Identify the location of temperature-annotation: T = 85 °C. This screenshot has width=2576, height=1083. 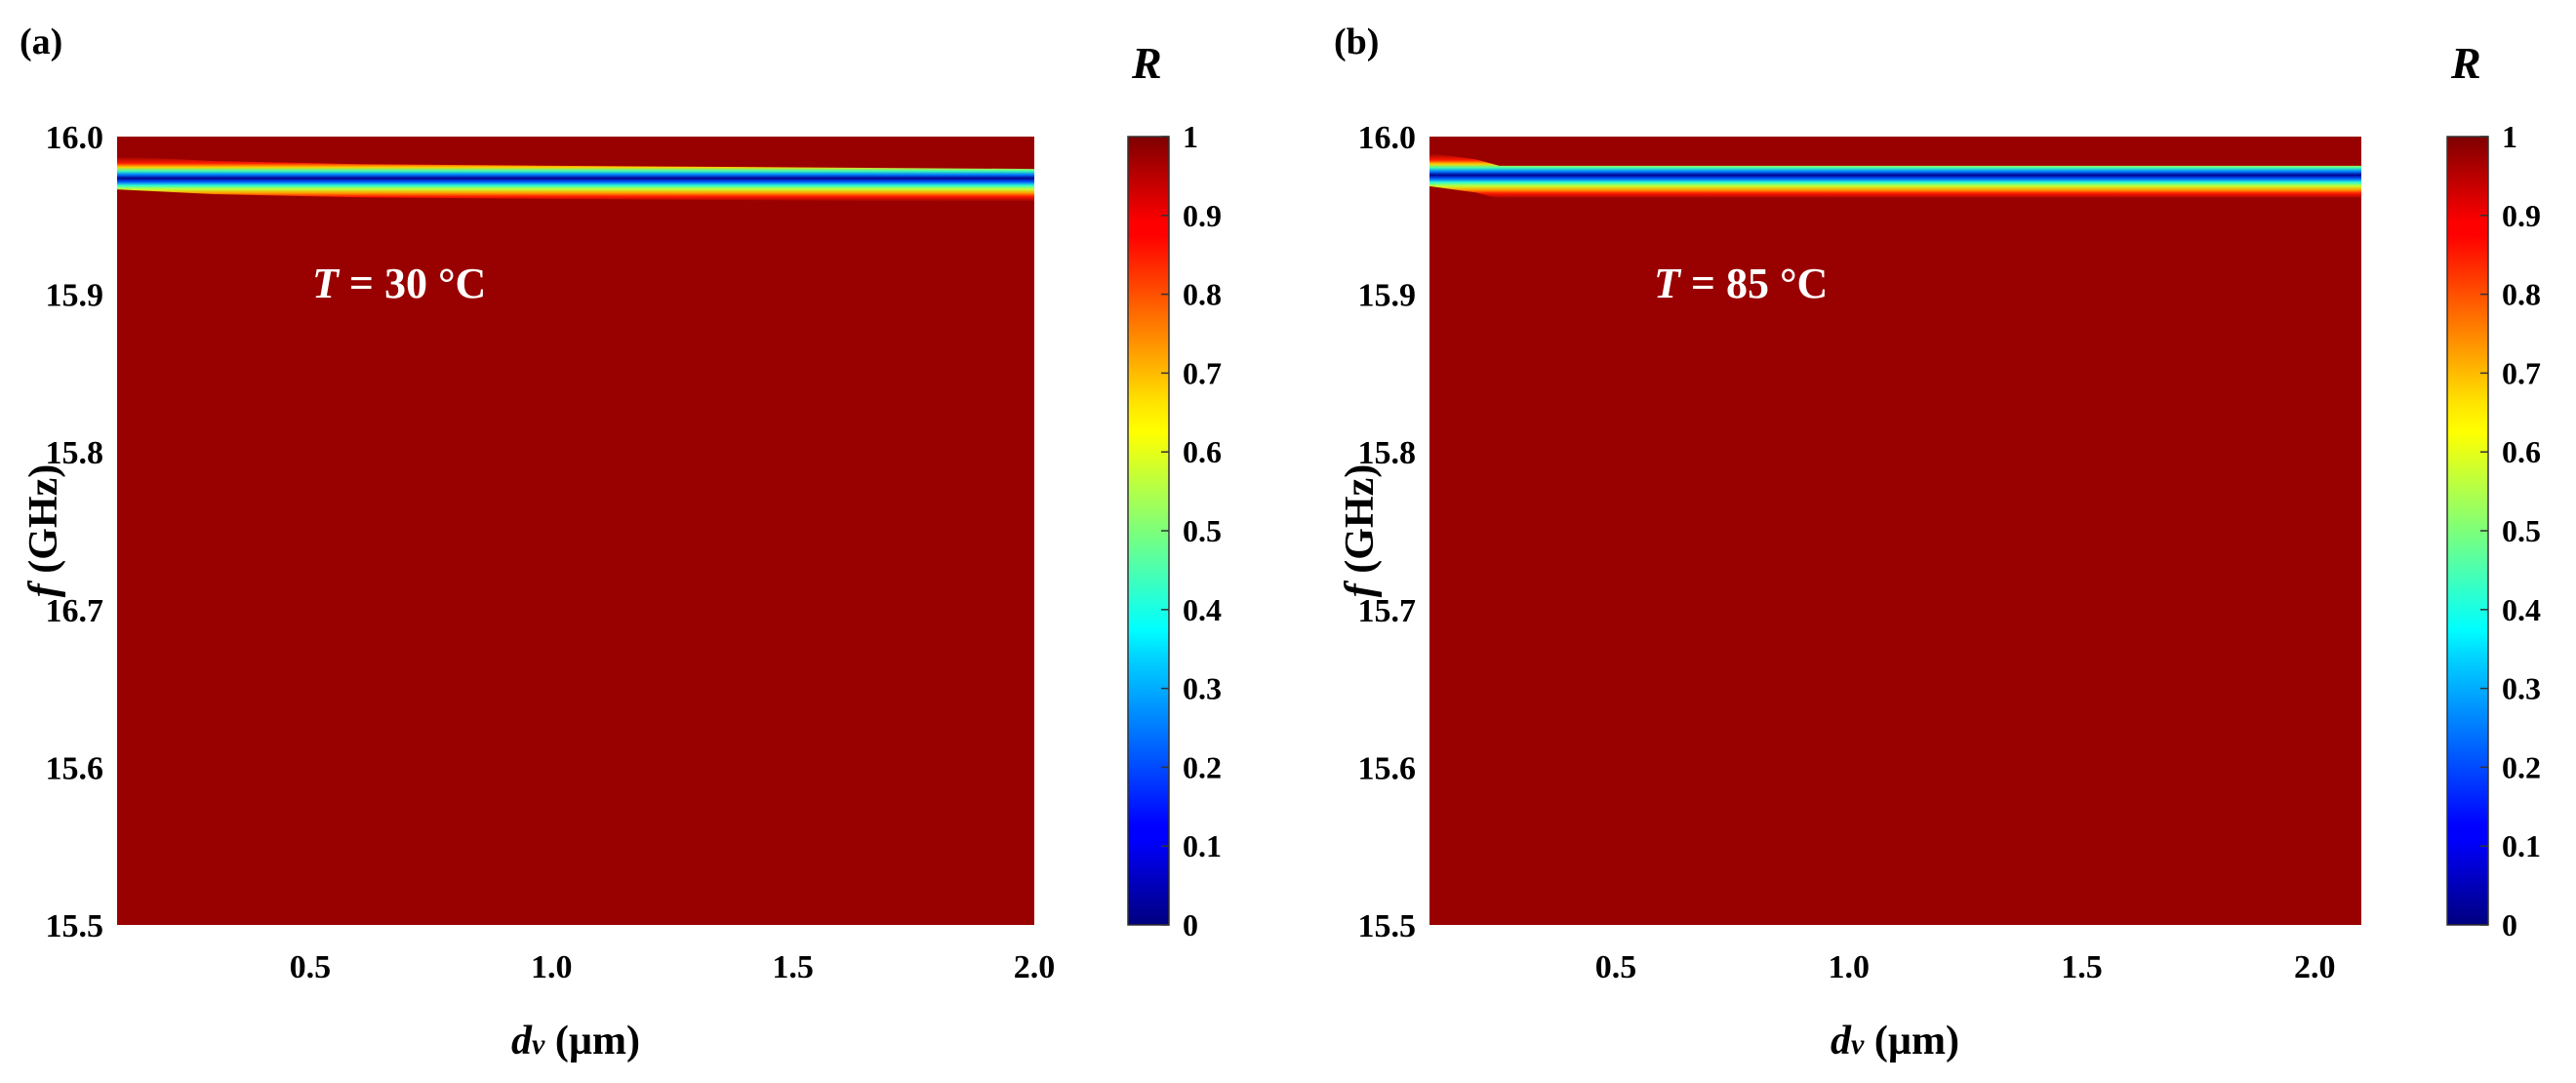
(1741, 283).